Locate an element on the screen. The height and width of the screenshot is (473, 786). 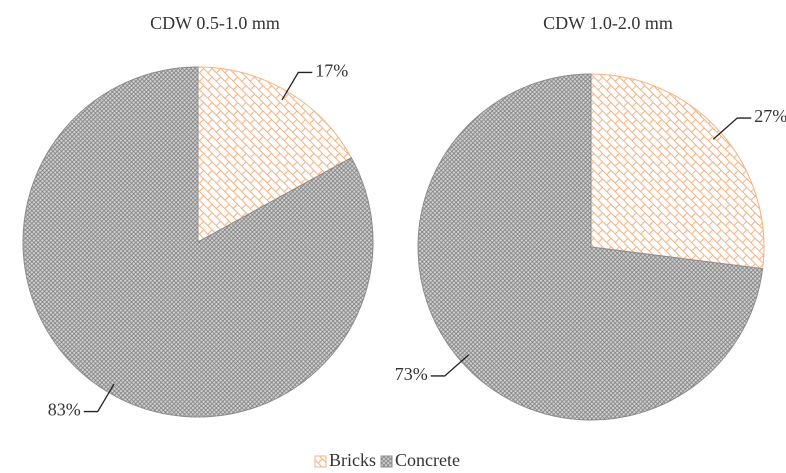
data-label: 83% is located at coordinates (64, 410).